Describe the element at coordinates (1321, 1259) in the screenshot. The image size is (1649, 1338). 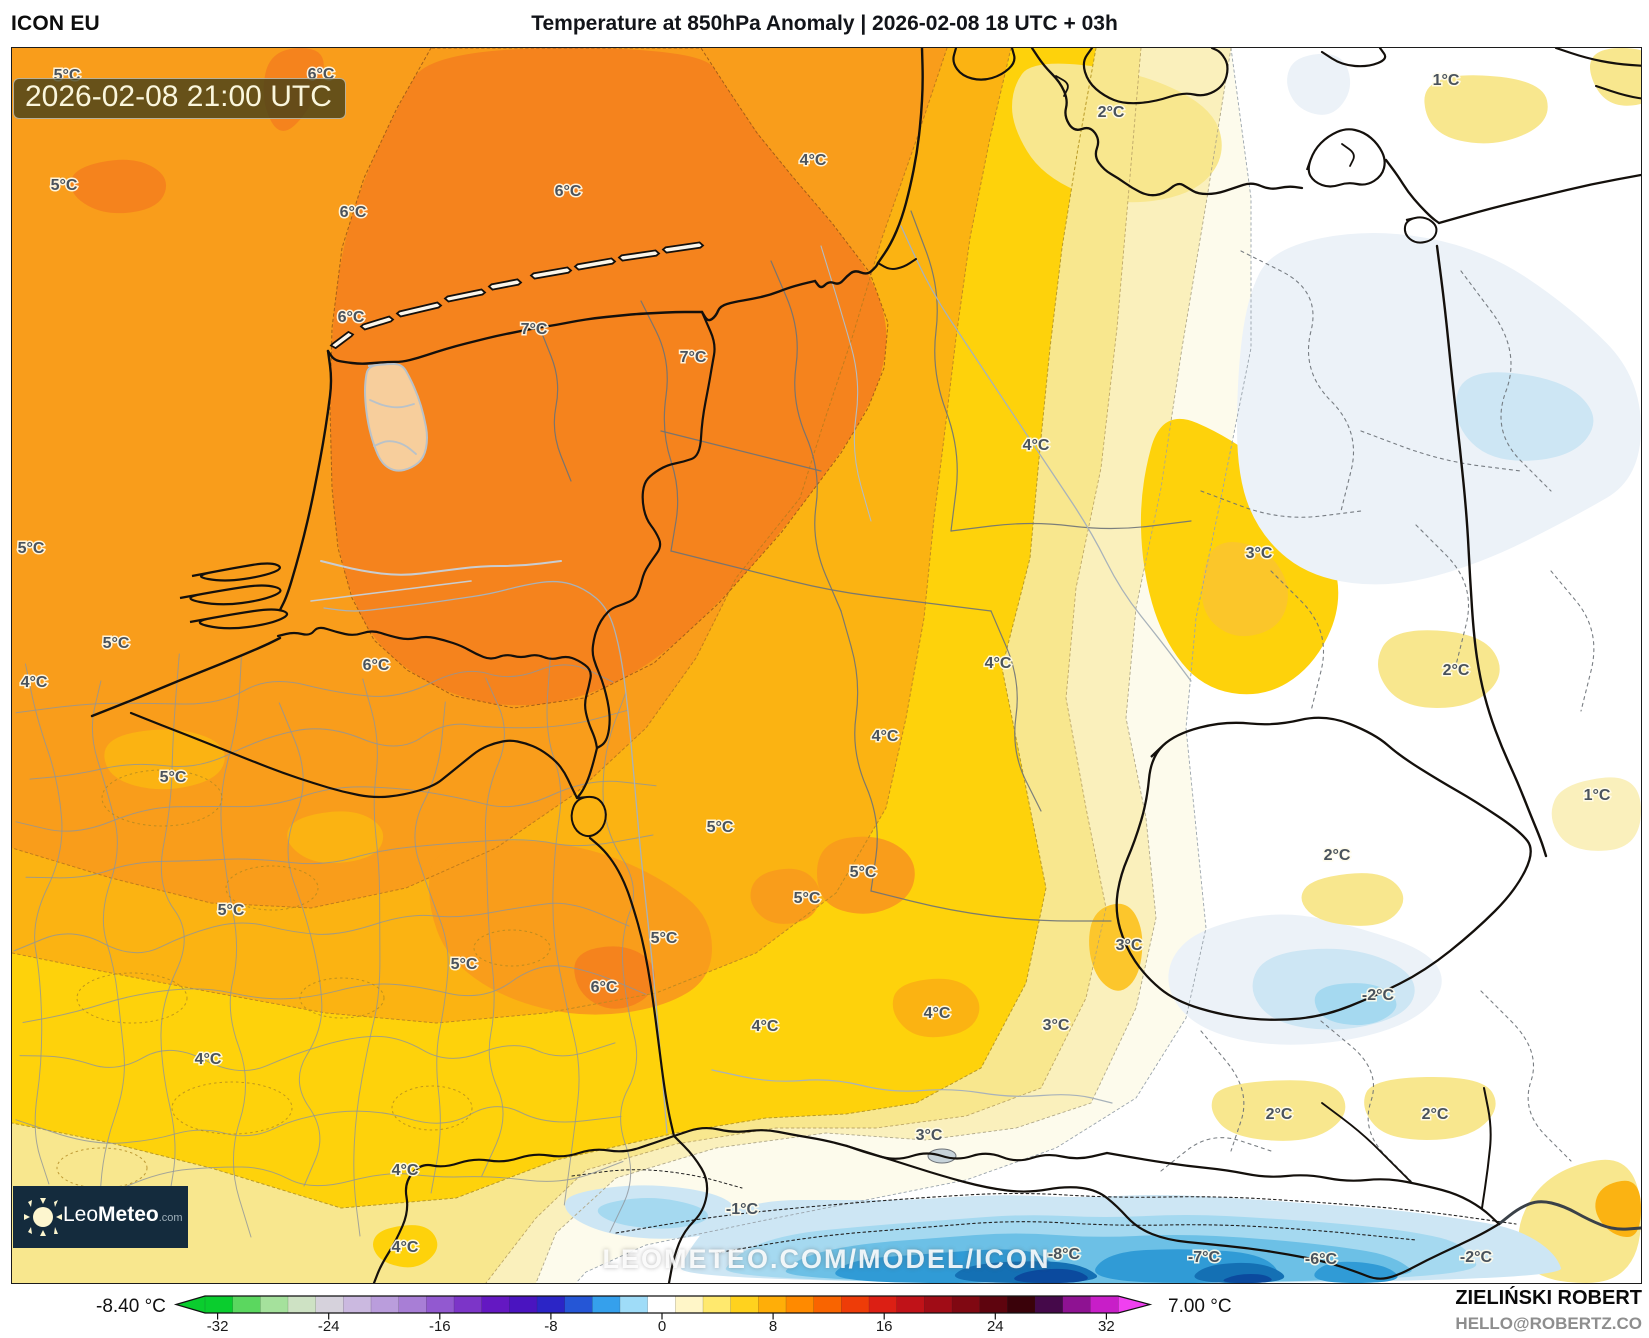
I see `svg-text: -6°C` at that location.